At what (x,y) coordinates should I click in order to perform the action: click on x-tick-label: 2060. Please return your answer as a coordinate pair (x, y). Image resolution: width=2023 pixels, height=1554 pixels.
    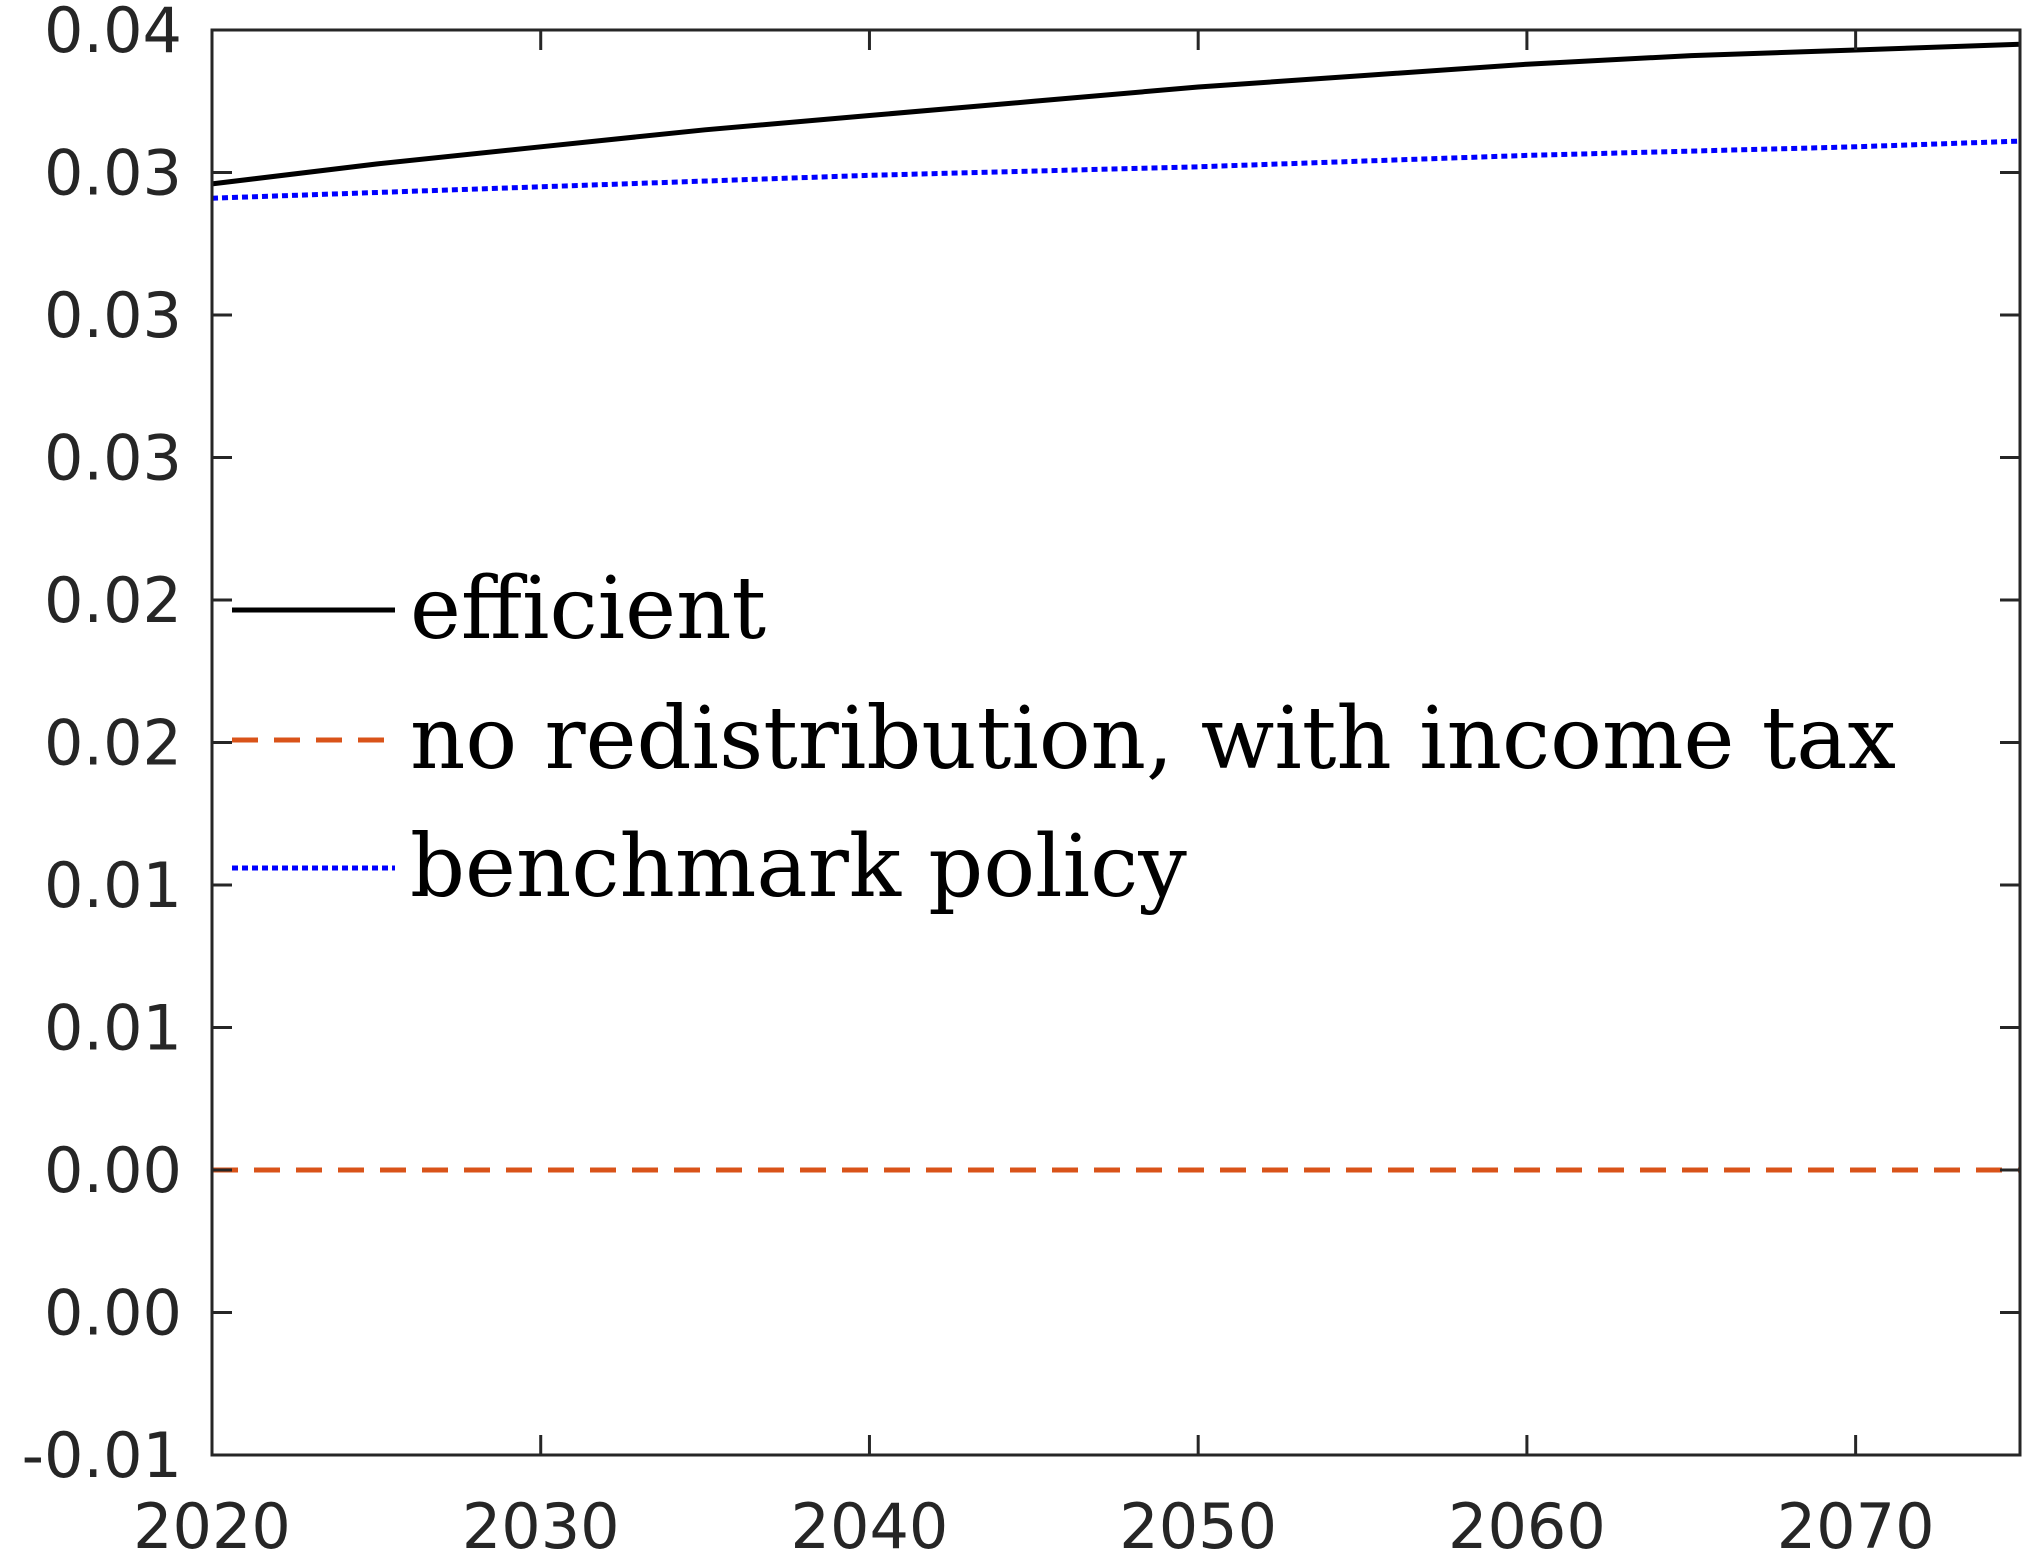
    Looking at the image, I should click on (1527, 1522).